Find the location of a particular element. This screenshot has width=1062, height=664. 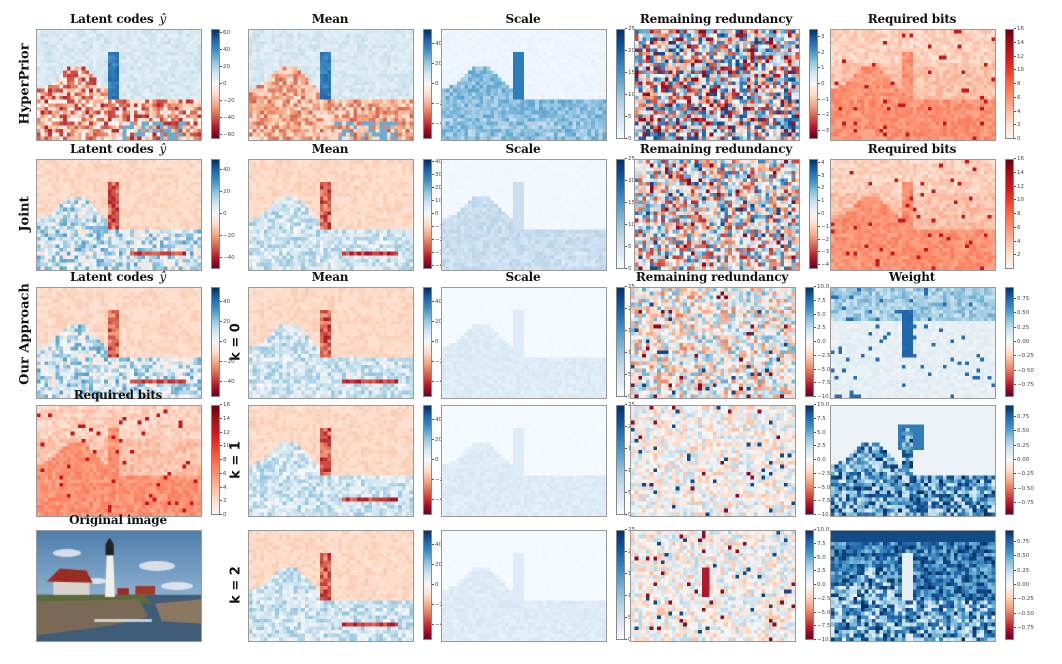

colorbar-tick: −7.5 is located at coordinates (822, 626).